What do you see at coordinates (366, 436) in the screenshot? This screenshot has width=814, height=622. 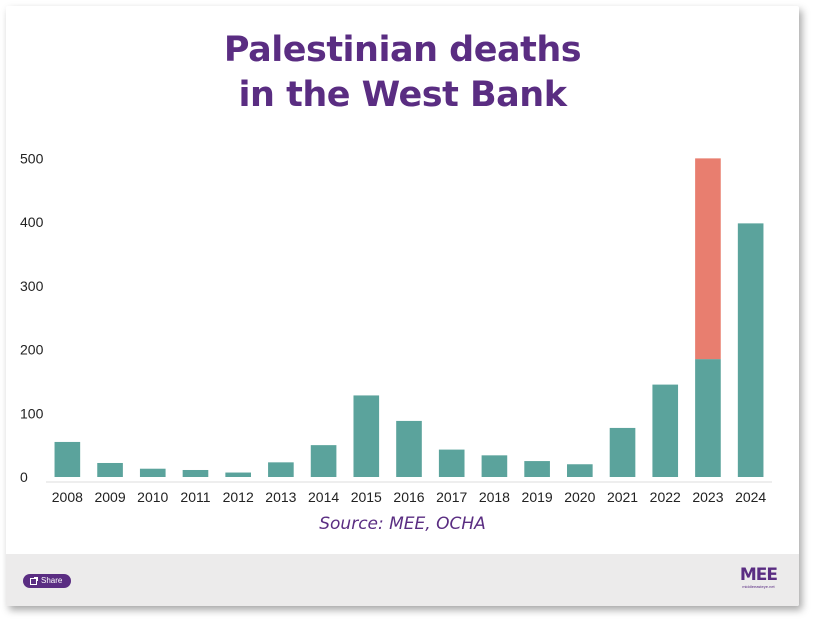 I see `bar-2015` at bounding box center [366, 436].